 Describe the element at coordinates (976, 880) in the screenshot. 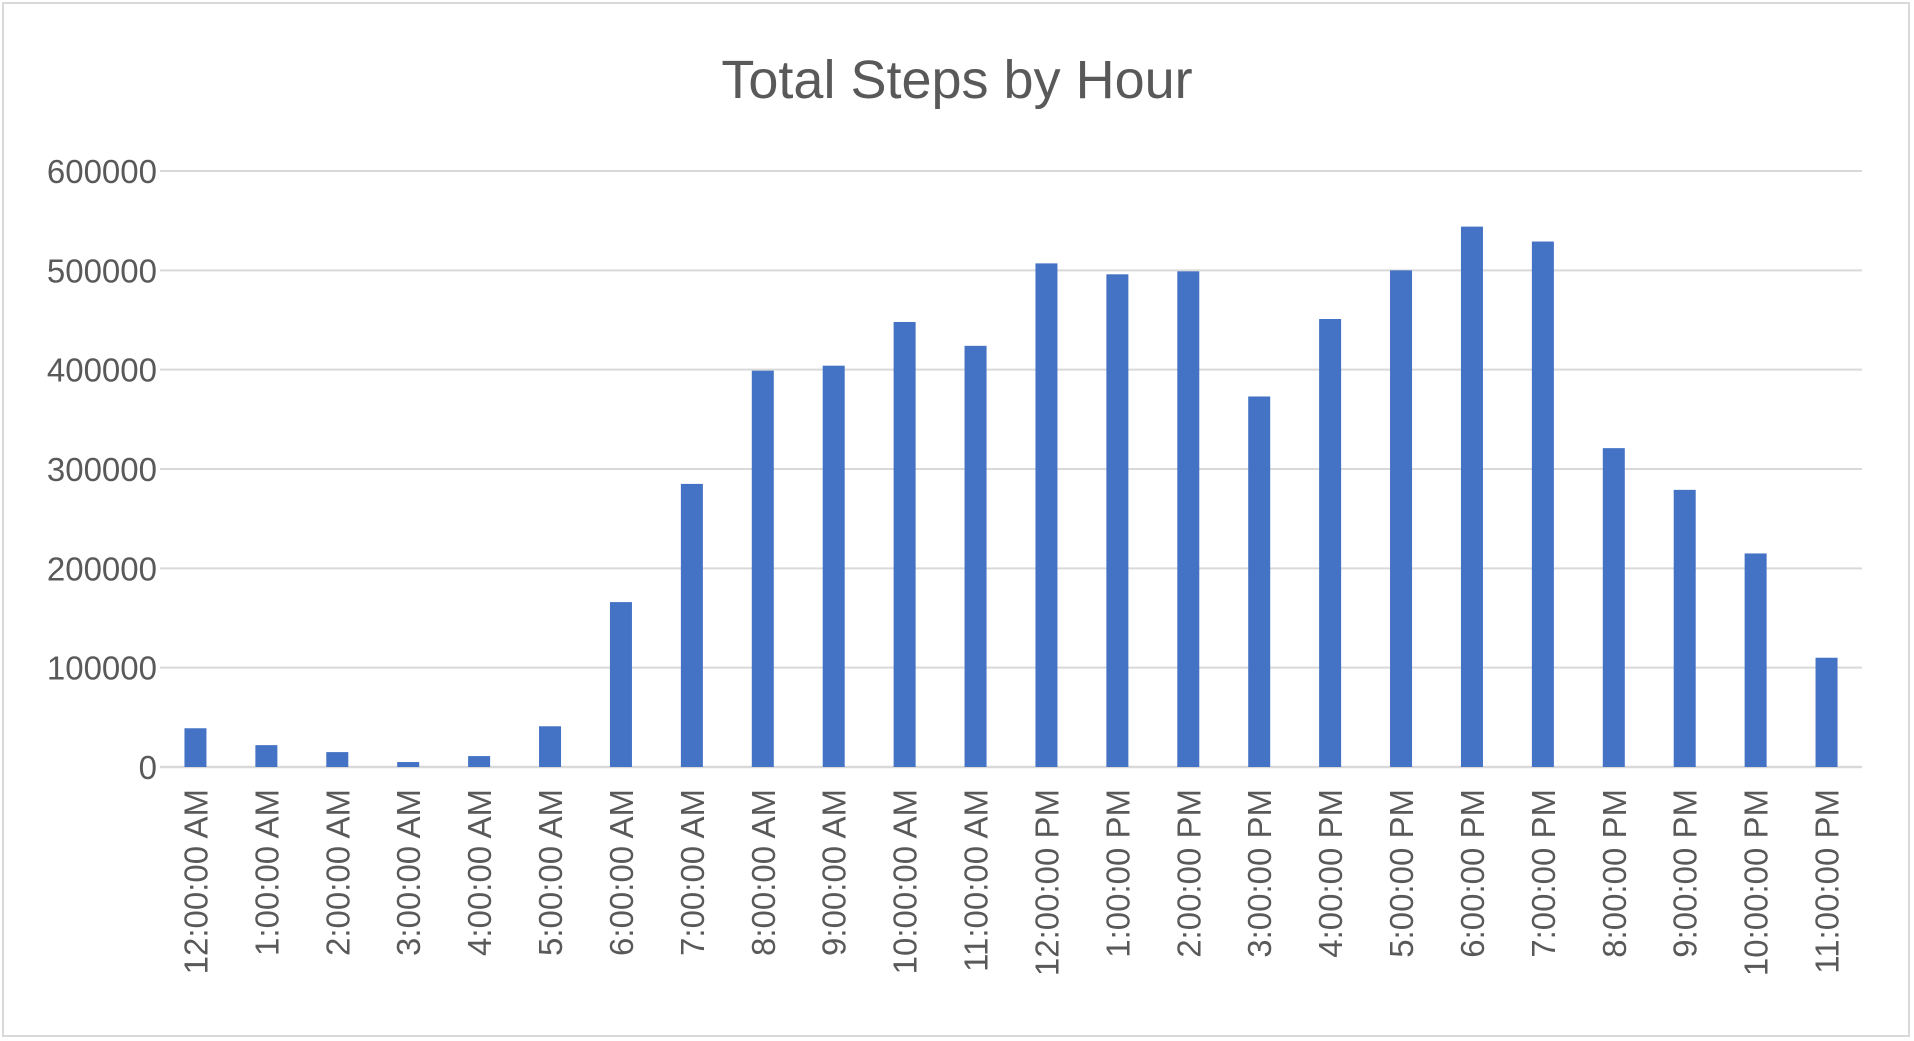

I see `x-tick-label: 11:00:00 AM` at that location.